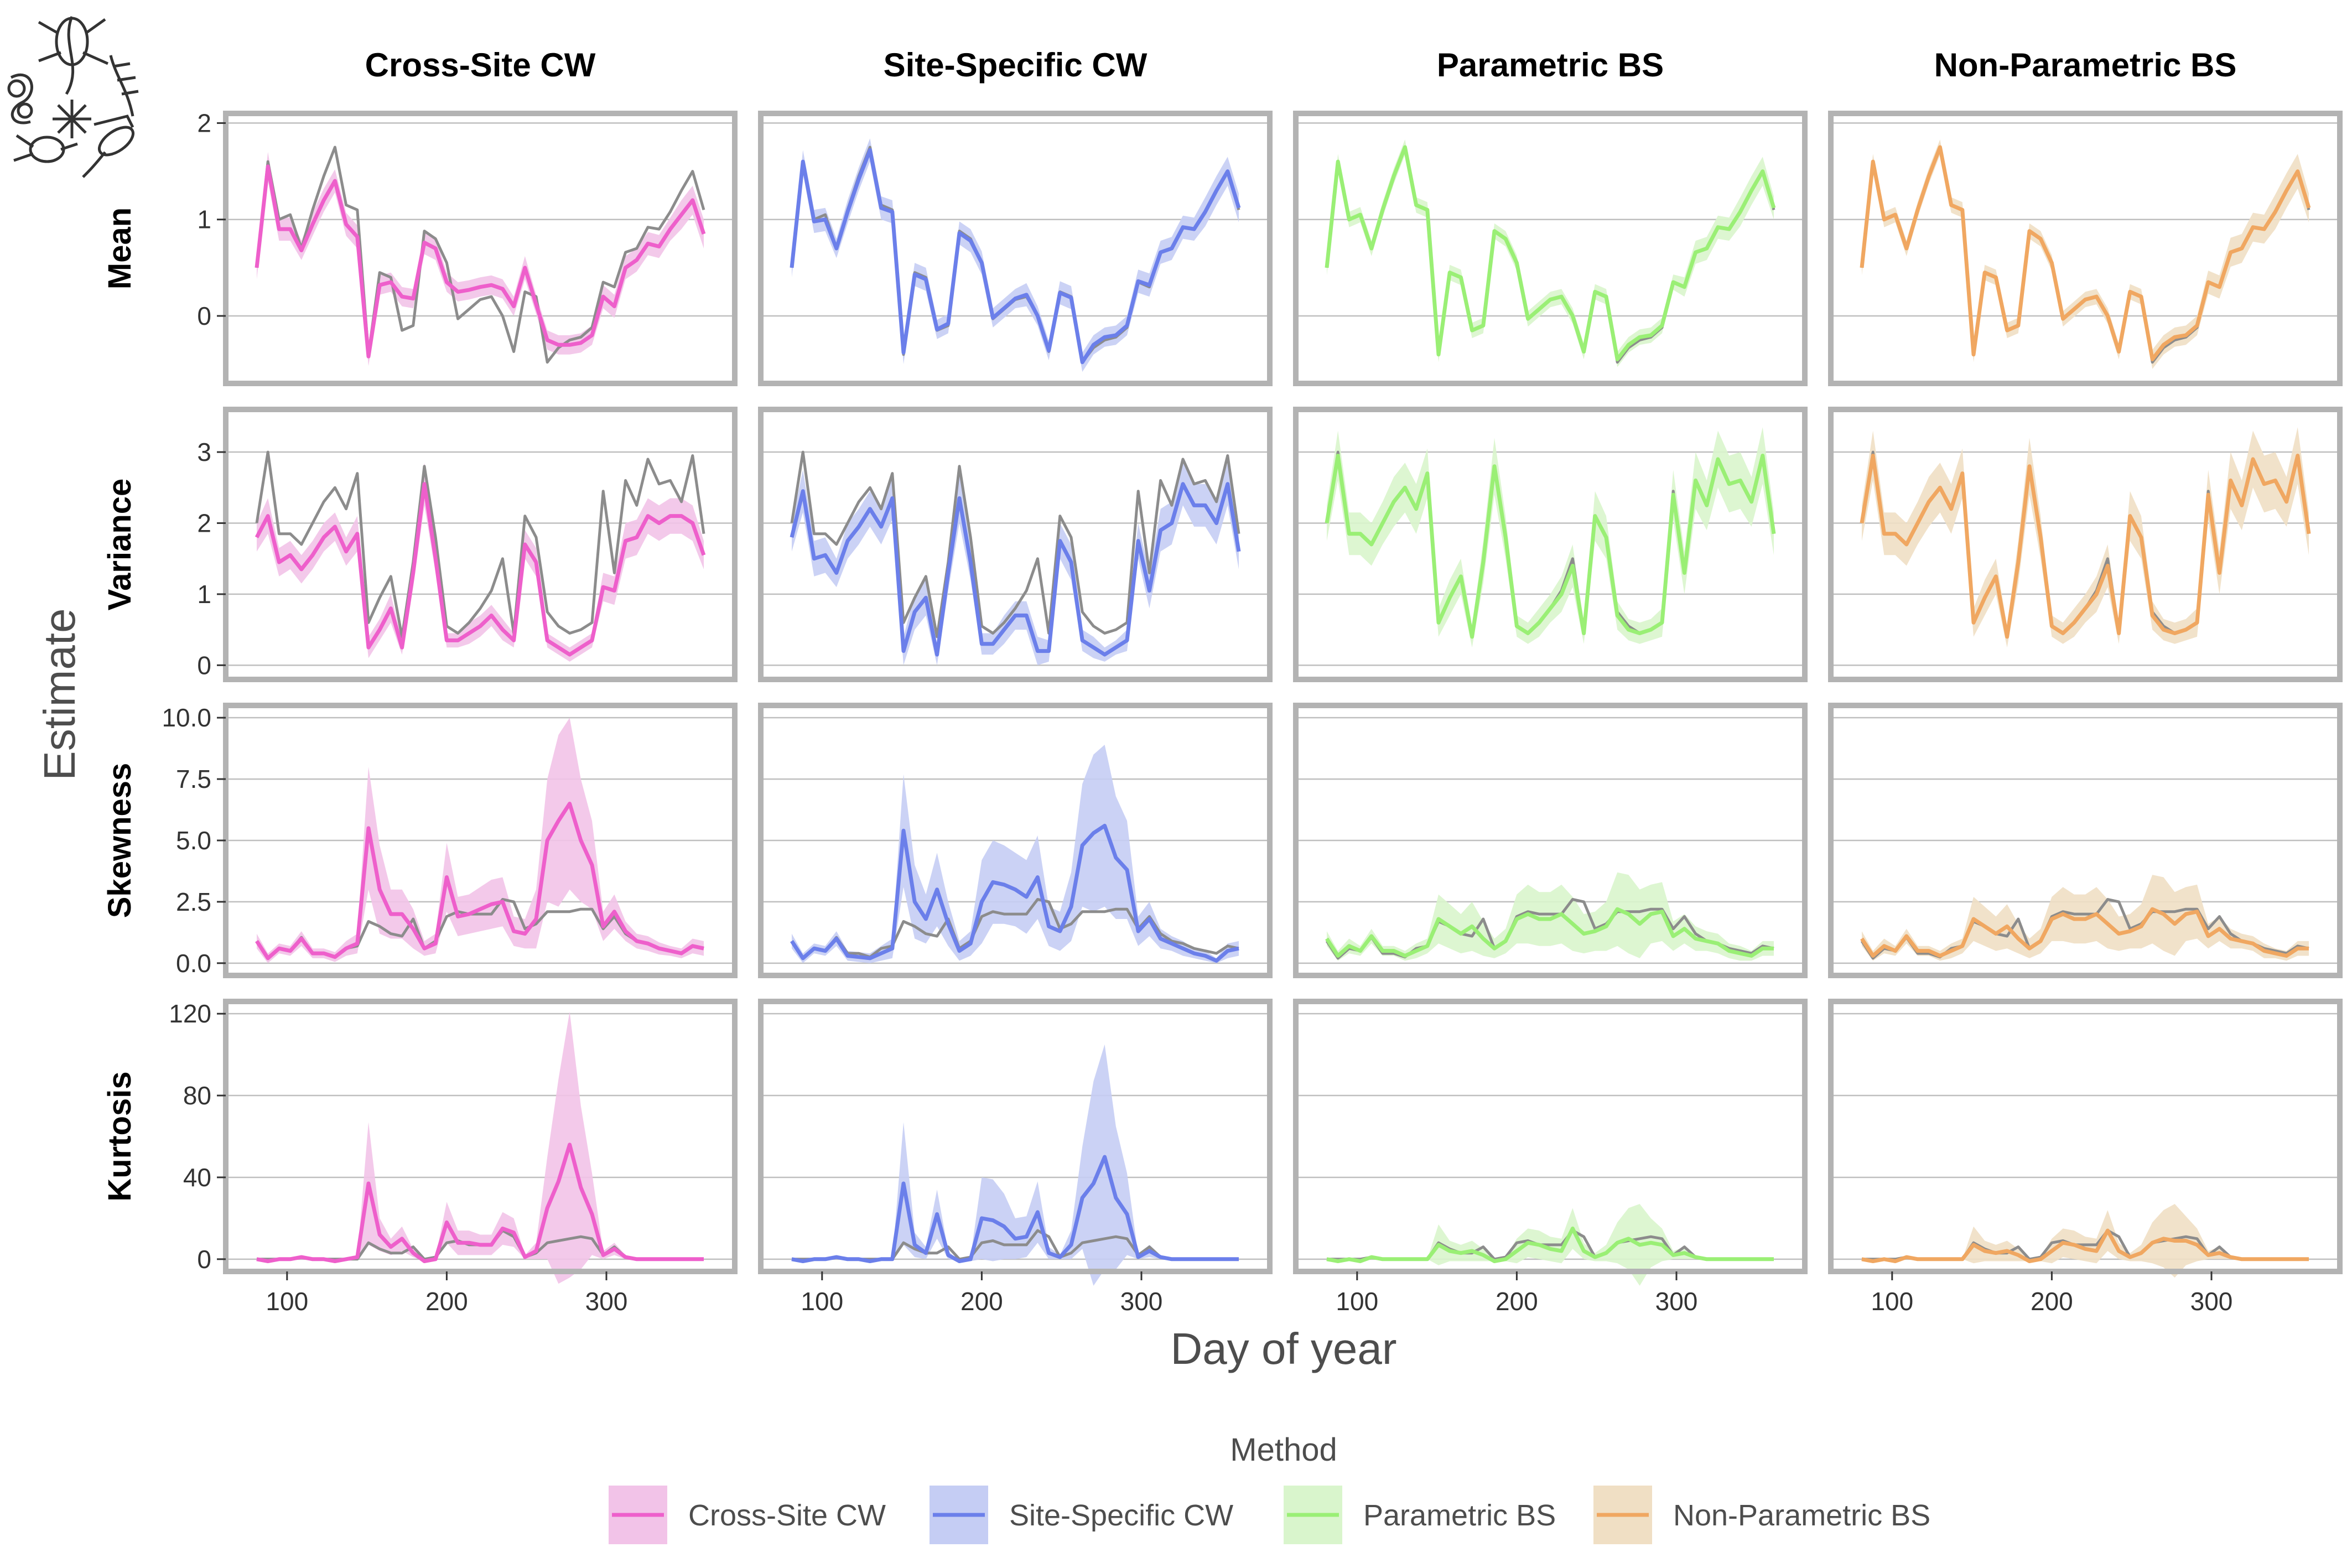 This screenshot has width=2352, height=1568. I want to click on legend-label: Site-Specific CW, so click(1121, 1516).